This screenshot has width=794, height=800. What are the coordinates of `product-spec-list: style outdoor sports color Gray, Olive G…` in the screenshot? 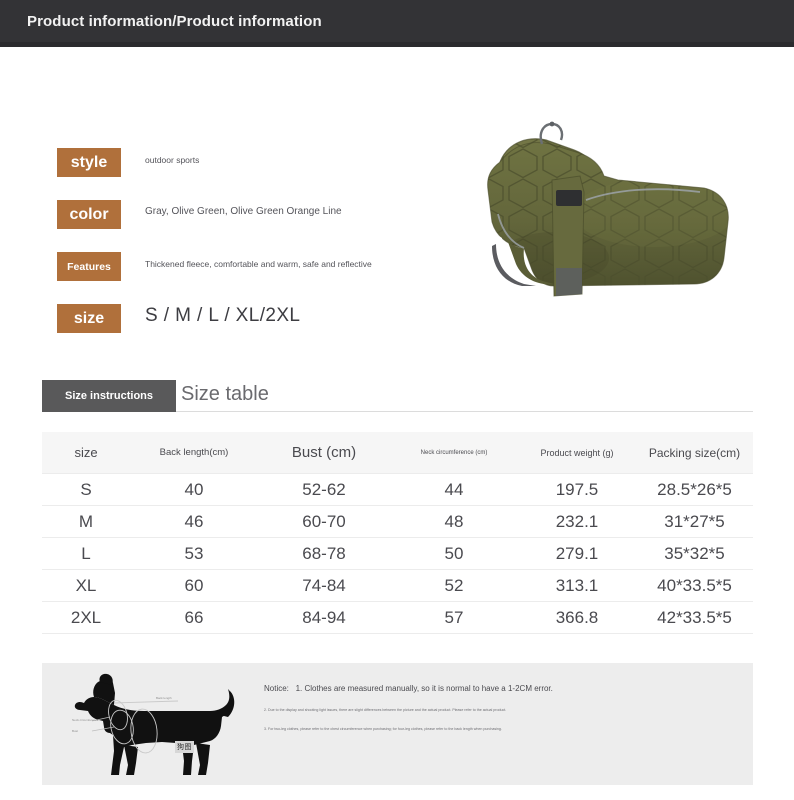 It's located at (232, 252).